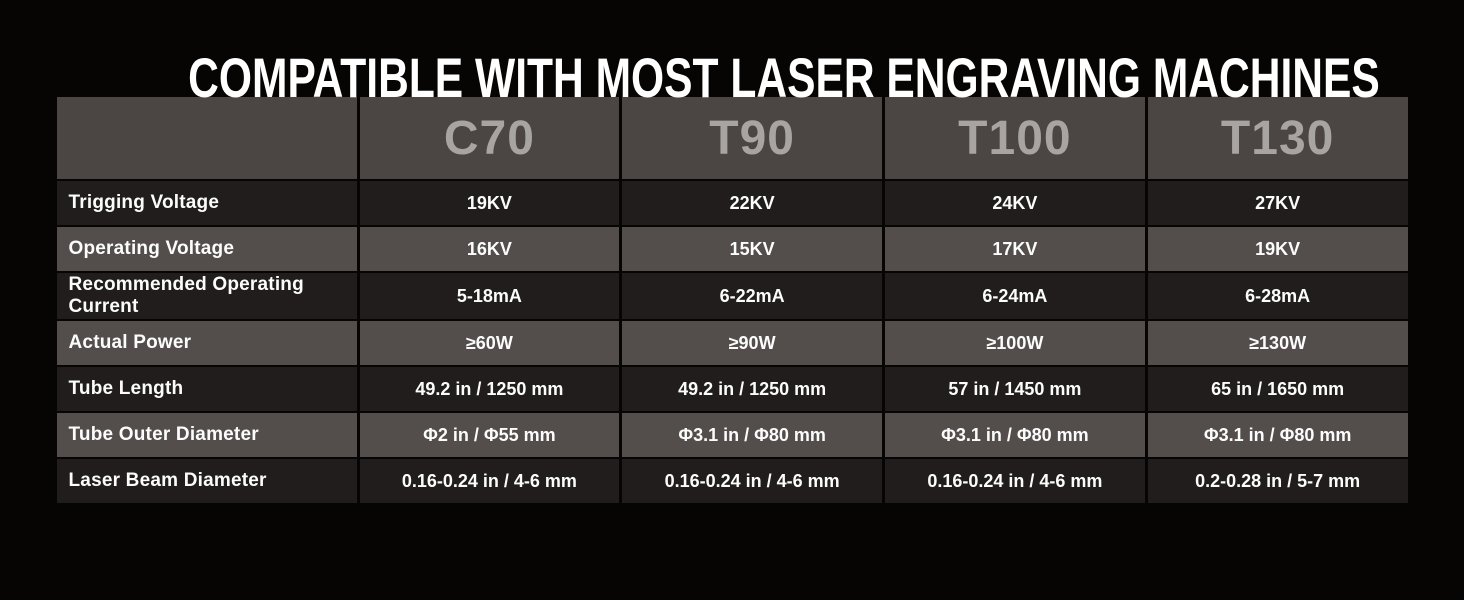  I want to click on row-value: 0.2-0.28 in / 5-7 mm, so click(1277, 481).